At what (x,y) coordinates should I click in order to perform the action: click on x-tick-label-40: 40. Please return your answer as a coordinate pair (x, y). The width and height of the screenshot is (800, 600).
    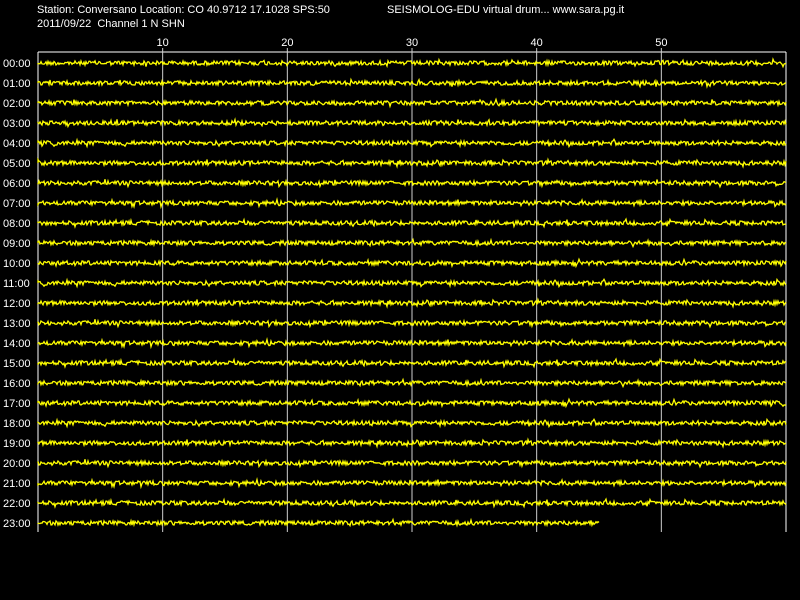
    Looking at the image, I should click on (537, 43).